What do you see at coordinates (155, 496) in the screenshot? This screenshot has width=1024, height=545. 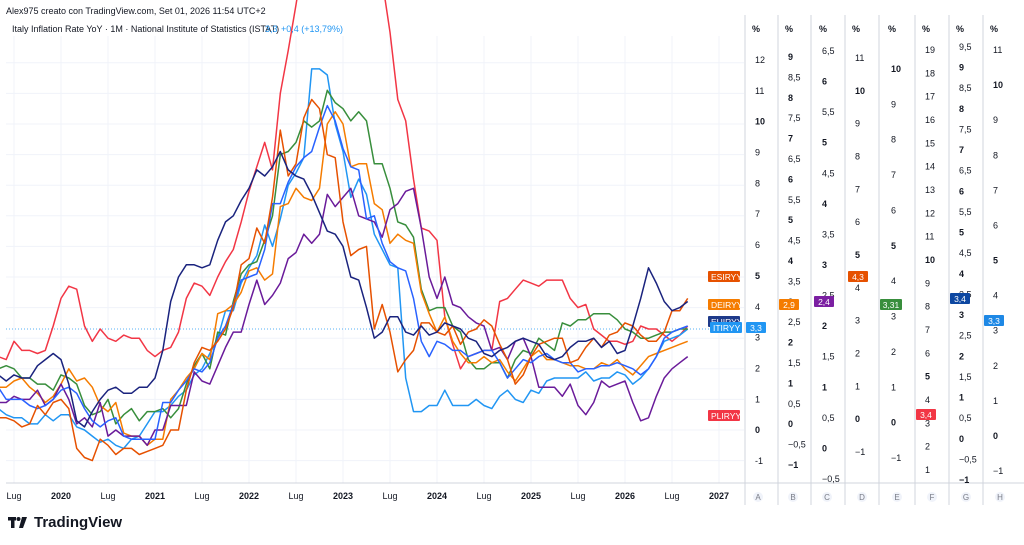 I see `x-tick-label: 2021` at bounding box center [155, 496].